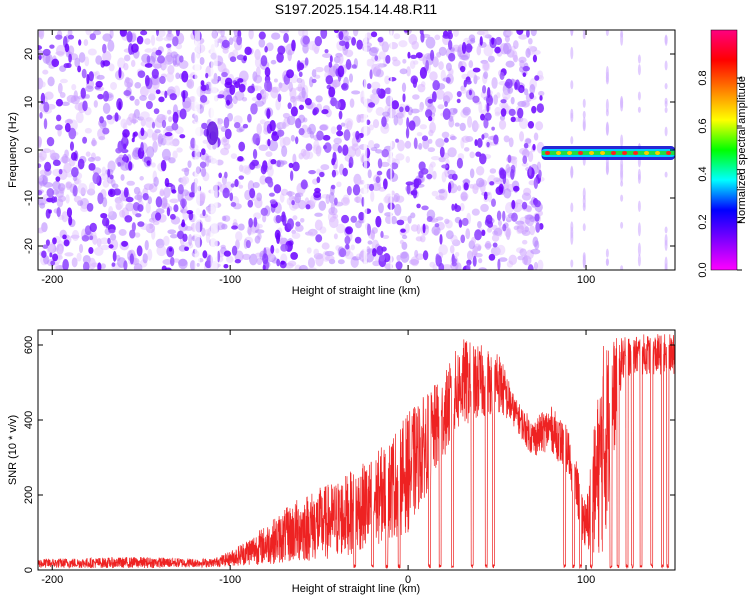 This screenshot has width=750, height=600. What do you see at coordinates (212, 133) in the screenshot?
I see `spectrogram-blob` at bounding box center [212, 133].